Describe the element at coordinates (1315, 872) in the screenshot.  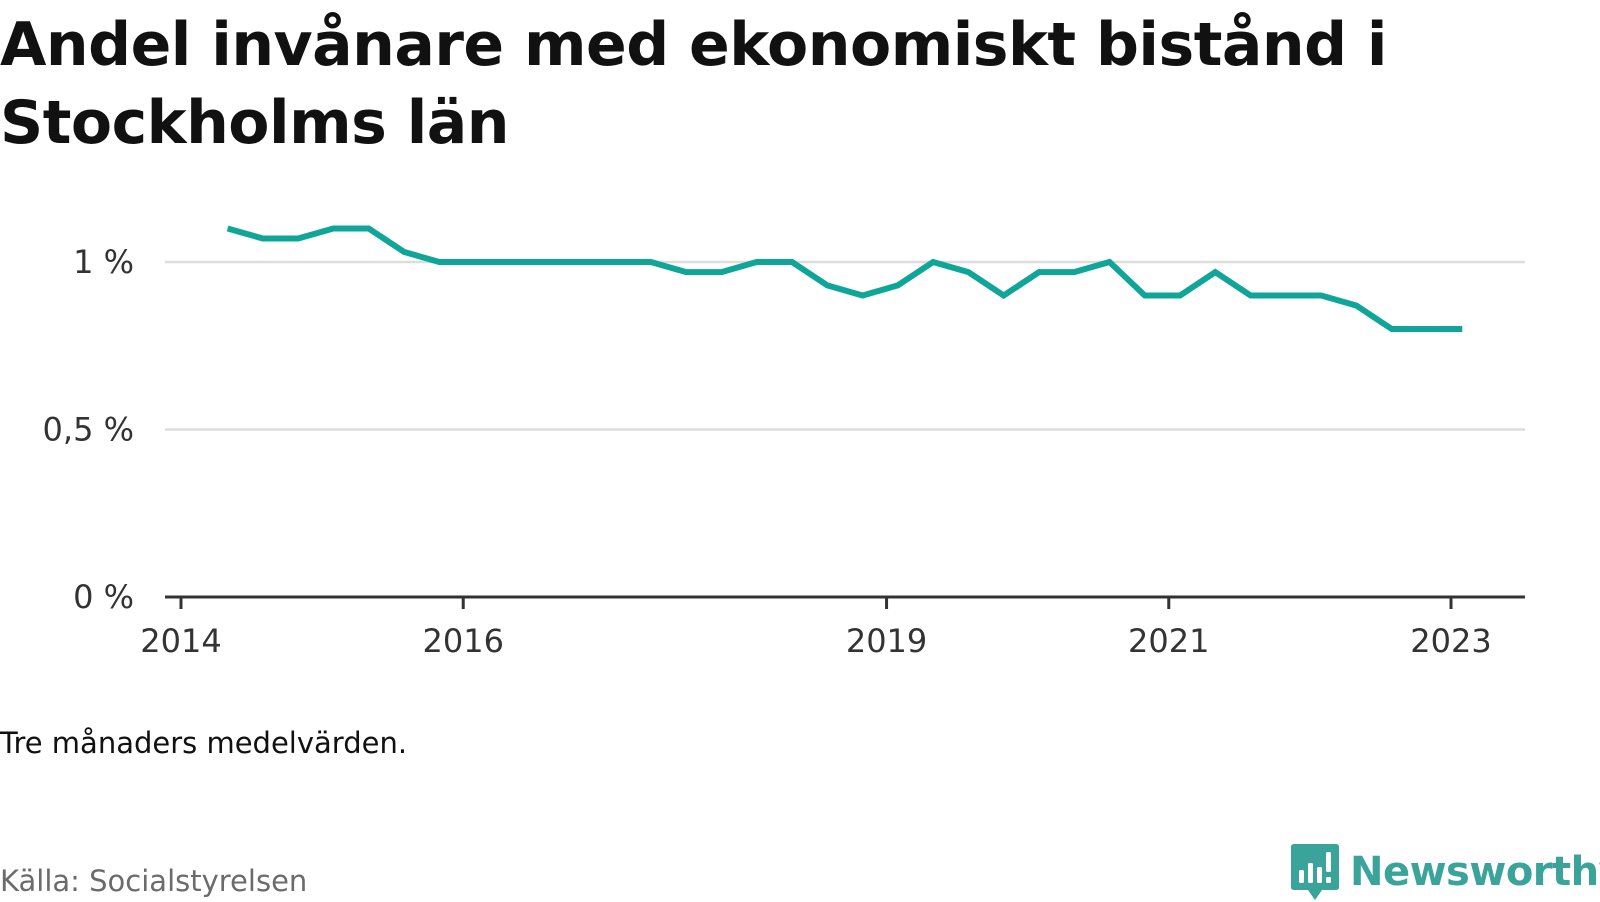
I see `newsworthy-logo-icon` at that location.